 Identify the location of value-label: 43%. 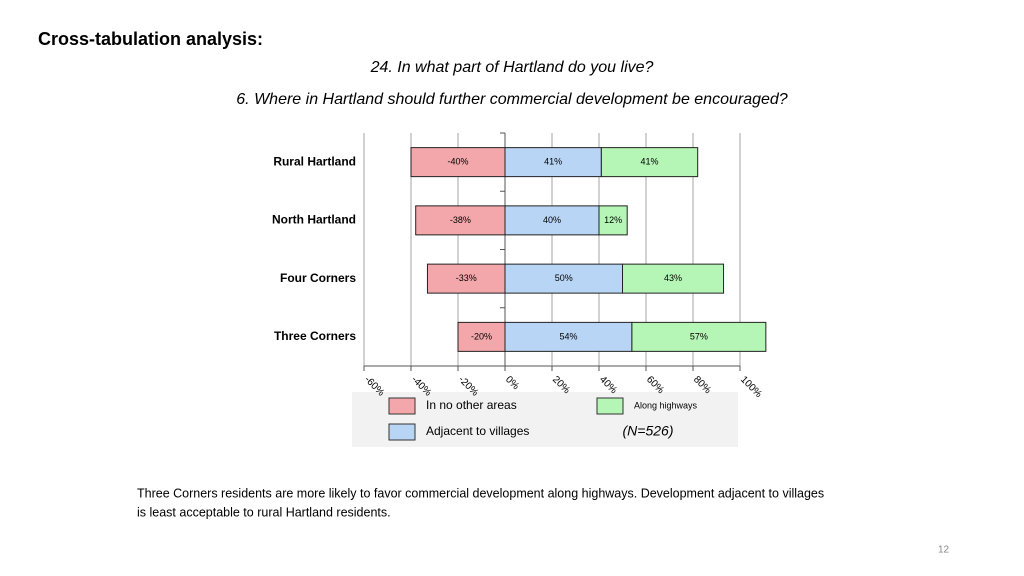
(673, 278).